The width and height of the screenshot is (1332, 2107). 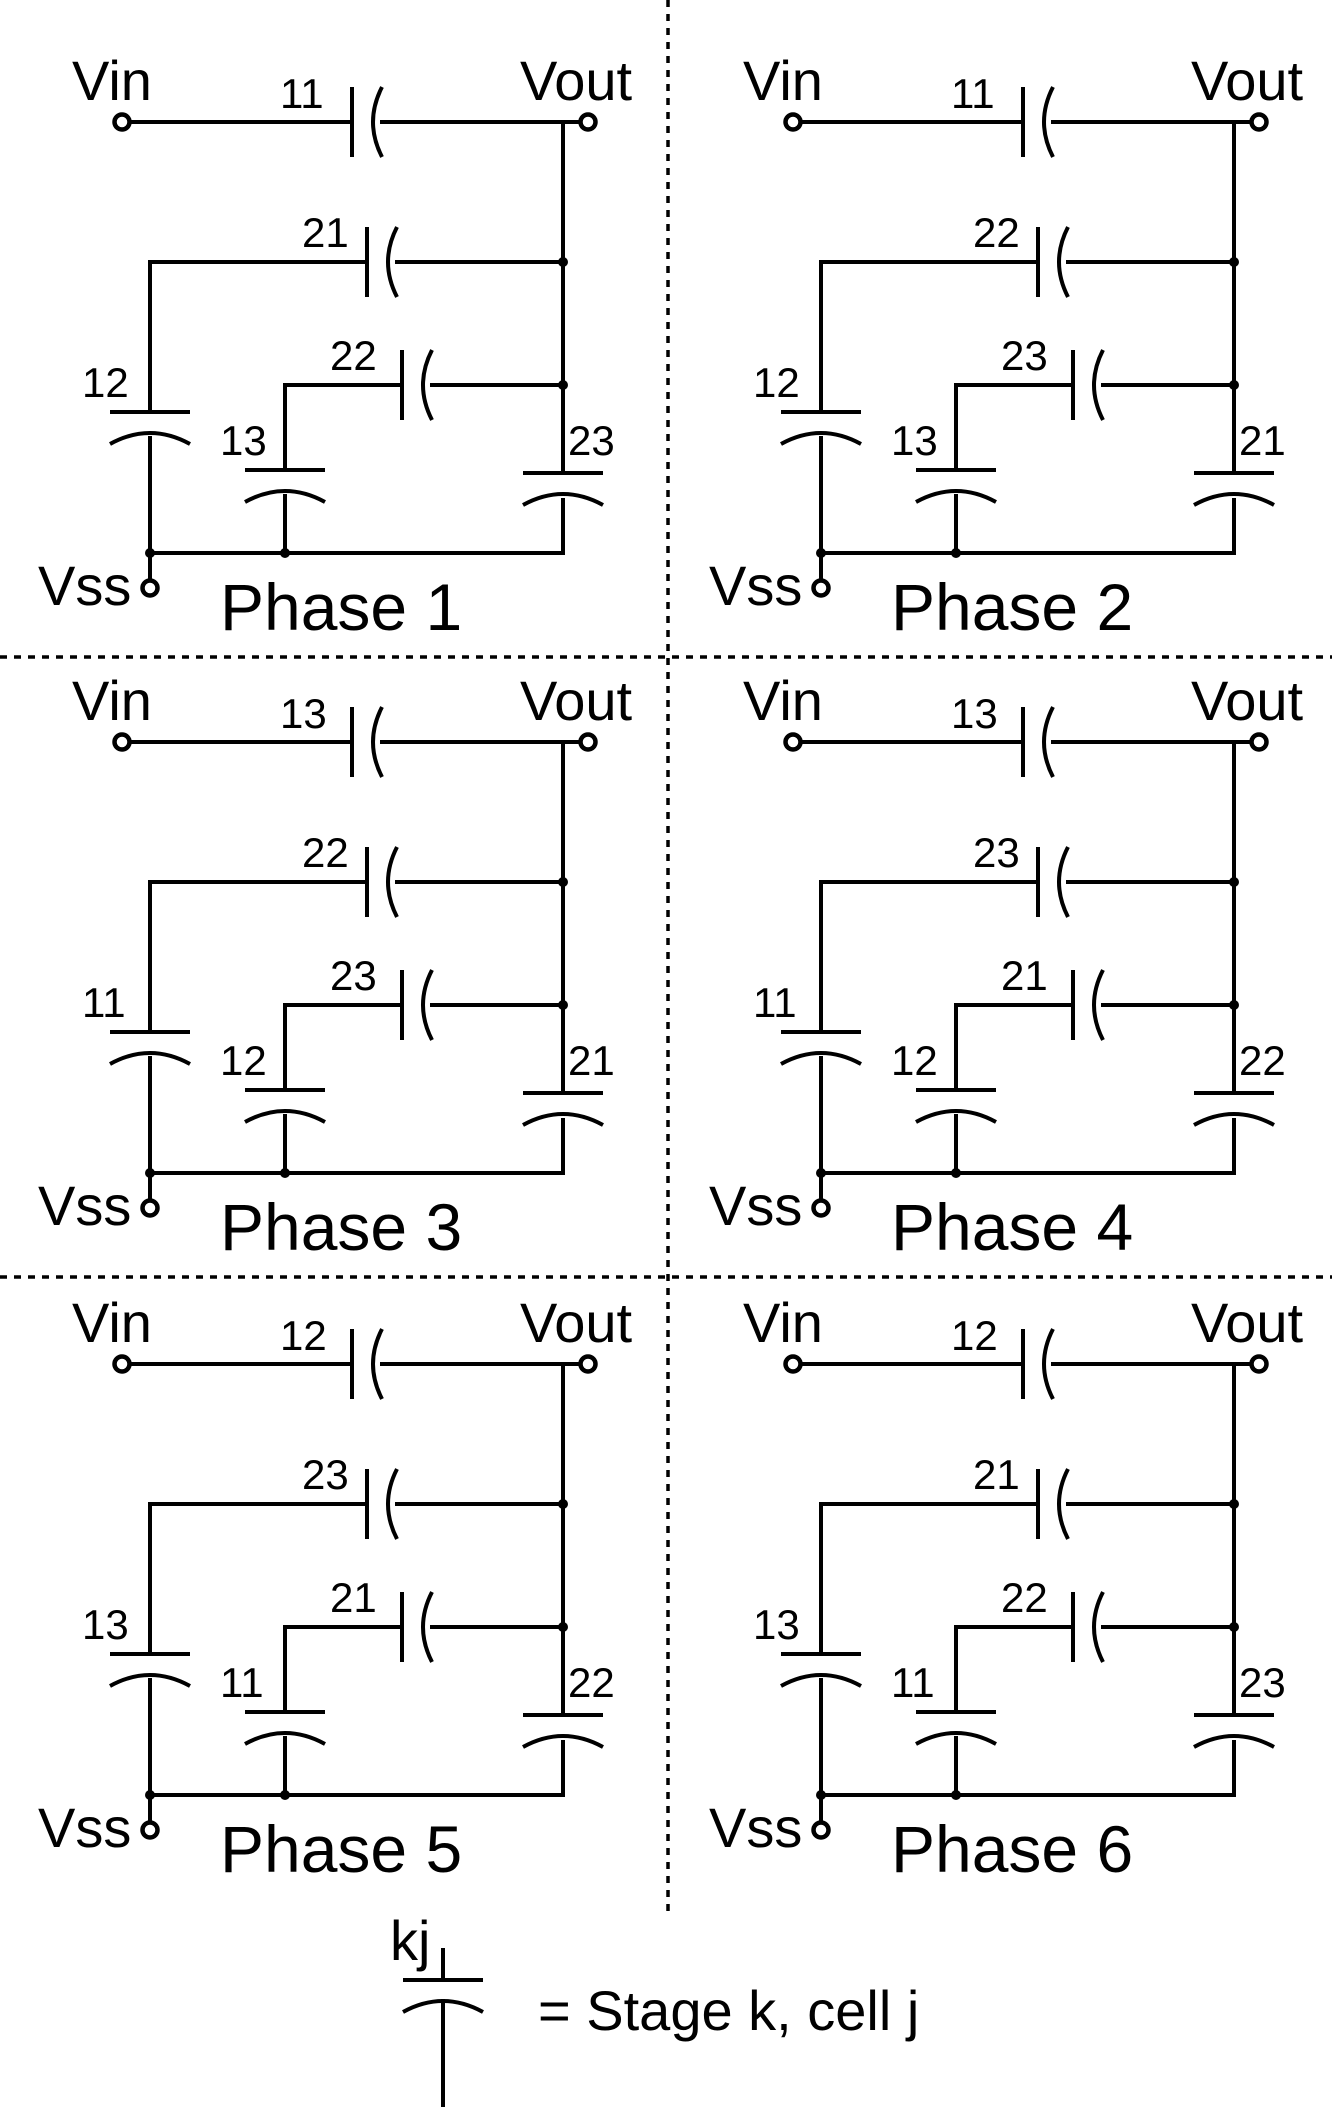 I want to click on cap-label-inner: 11, so click(x=913, y=1682).